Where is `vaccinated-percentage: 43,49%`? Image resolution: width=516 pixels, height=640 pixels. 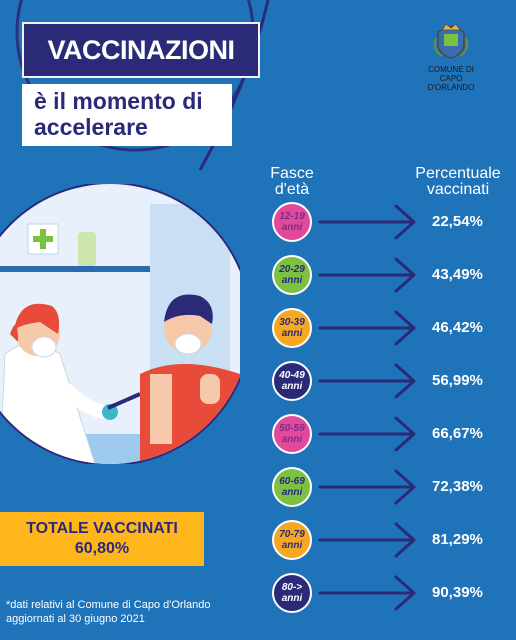
vaccinated-percentage: 43,49% is located at coordinates (457, 274).